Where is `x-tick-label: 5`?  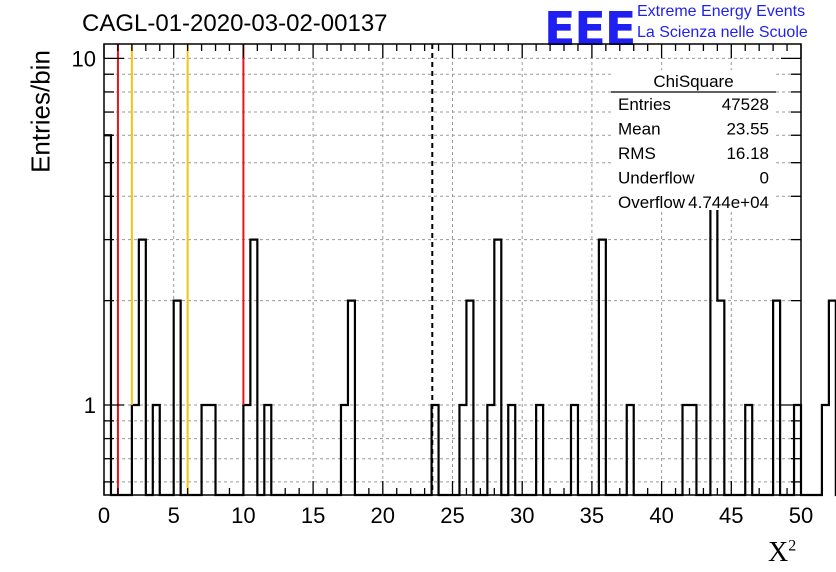 x-tick-label: 5 is located at coordinates (174, 515).